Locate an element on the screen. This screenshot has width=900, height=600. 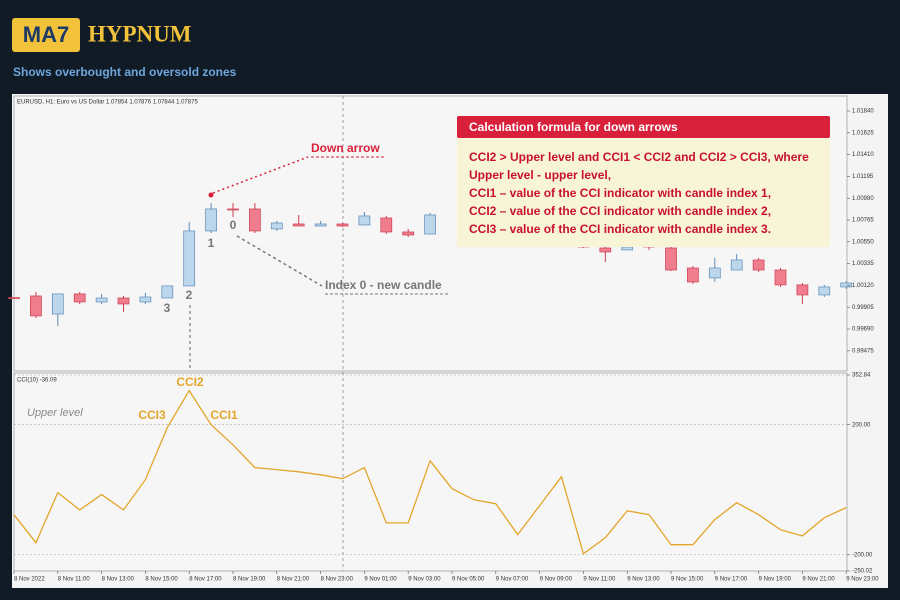
candle-index: 3 is located at coordinates (167, 308).